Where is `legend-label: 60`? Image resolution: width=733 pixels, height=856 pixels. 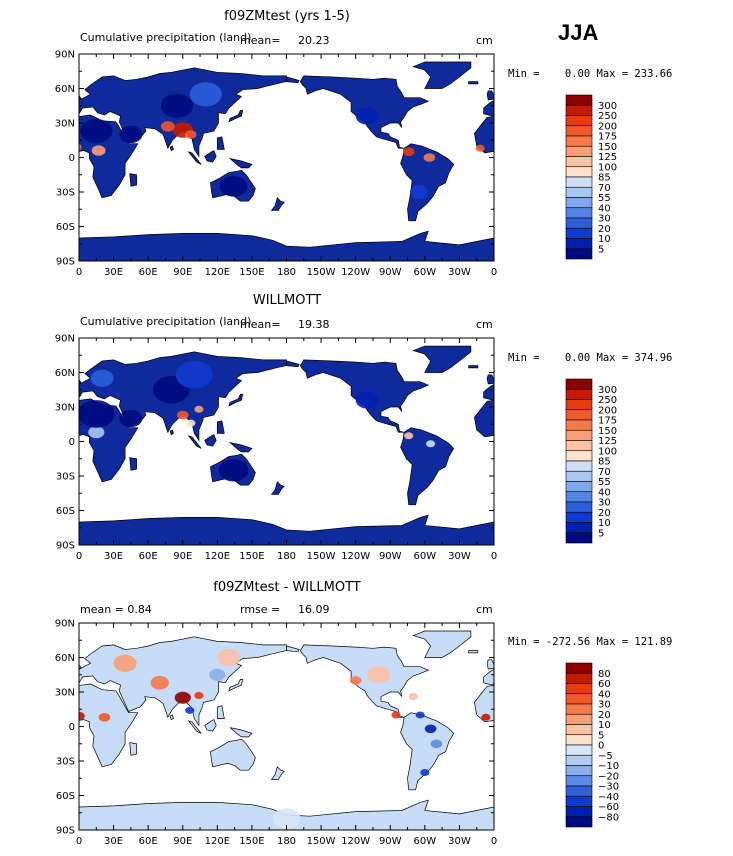
legend-label: 60 is located at coordinates (604, 684).